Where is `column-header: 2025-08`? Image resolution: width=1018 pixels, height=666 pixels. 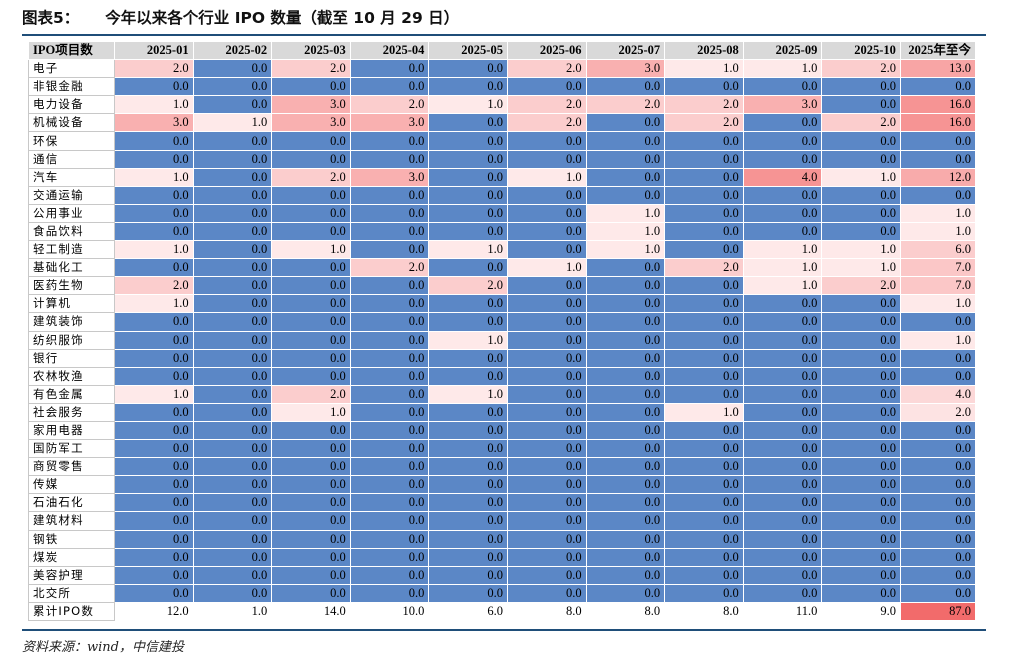 column-header: 2025-08 is located at coordinates (704, 50).